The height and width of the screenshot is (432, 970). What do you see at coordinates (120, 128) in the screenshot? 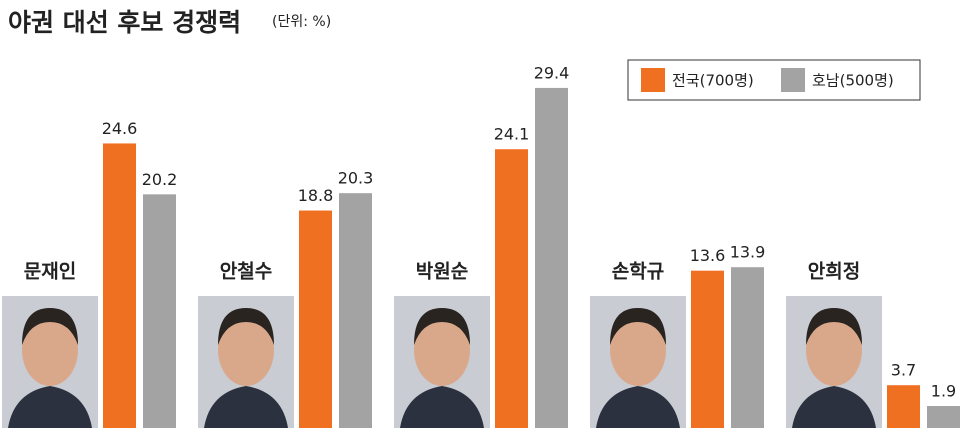
I see `value-label: 24.6` at bounding box center [120, 128].